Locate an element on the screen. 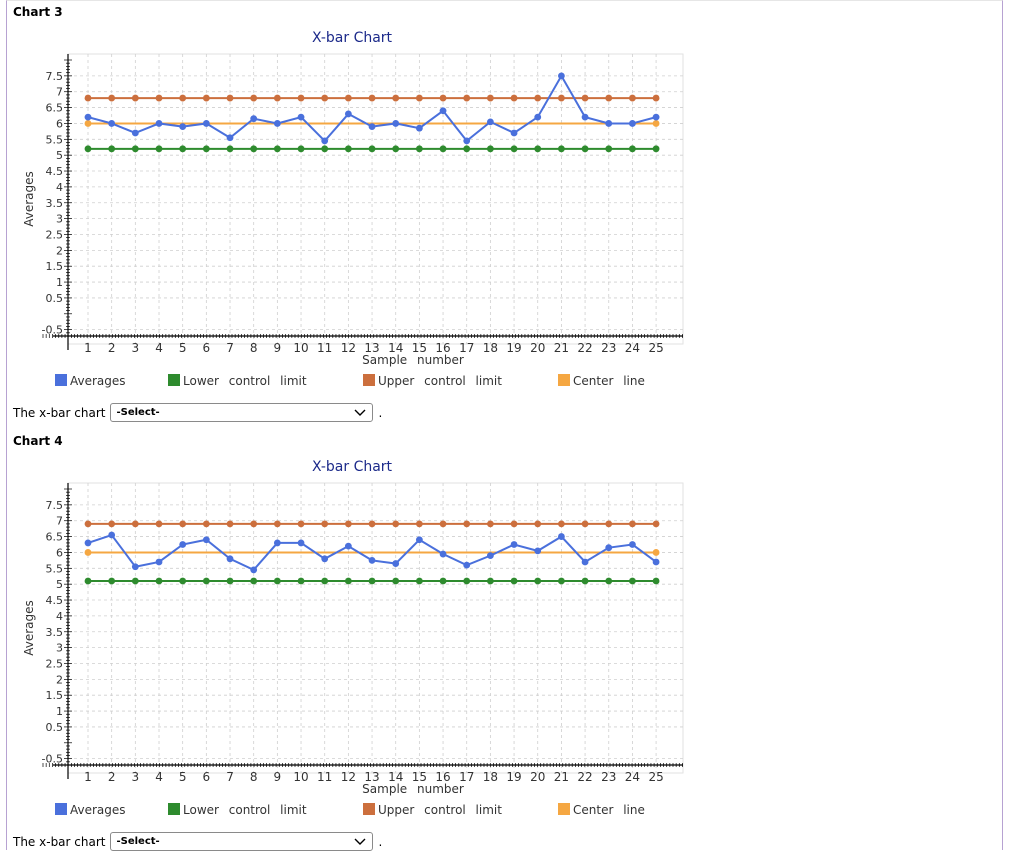 This screenshot has height=851, width=1024. y-tick-label: 3 is located at coordinates (59, 648).